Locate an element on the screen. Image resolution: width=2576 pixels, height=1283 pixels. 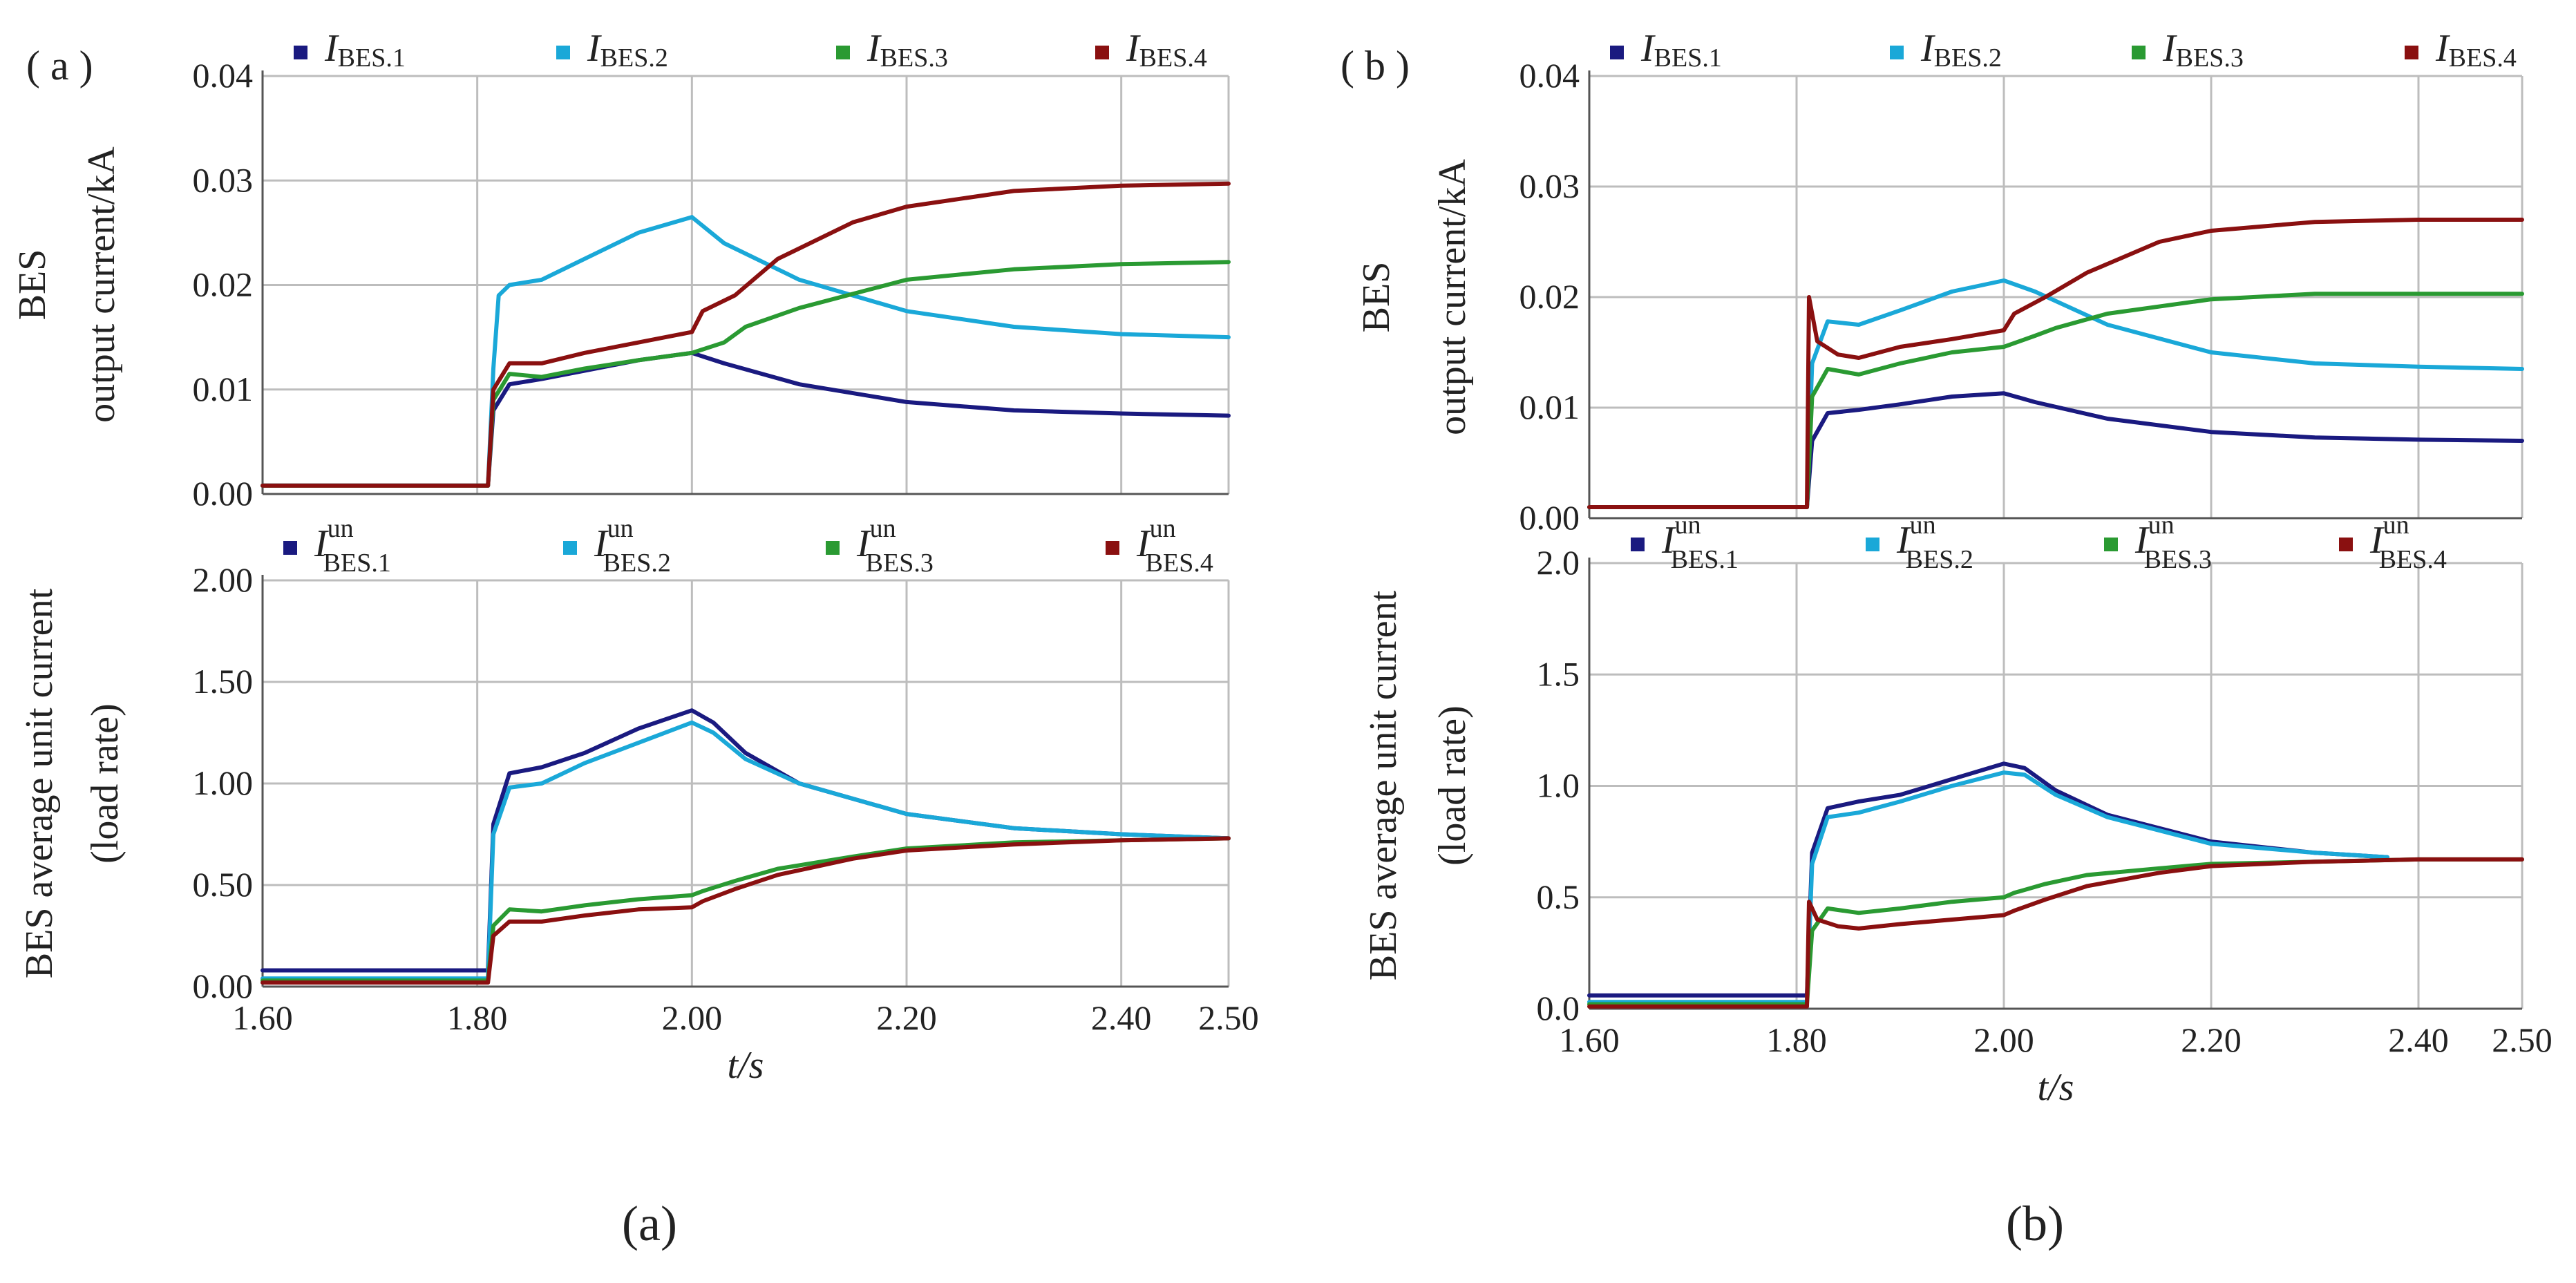
series-line-I_un_BES.1 is located at coordinates (1988, 879).